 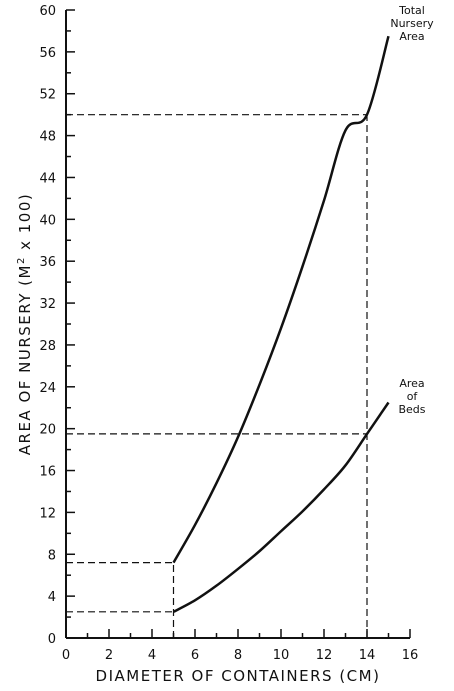 I want to click on area-of-beds-label: Beds, so click(x=411, y=409).